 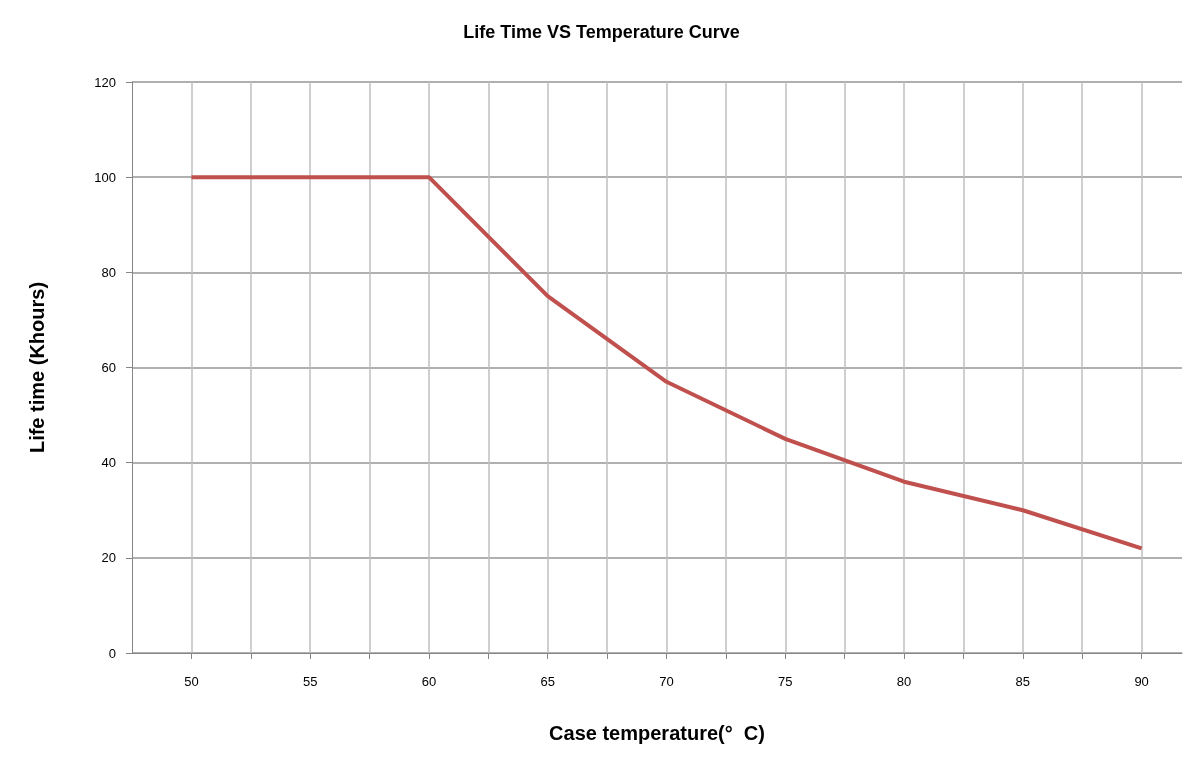 I want to click on x-tick-label: 55, so click(x=310, y=681).